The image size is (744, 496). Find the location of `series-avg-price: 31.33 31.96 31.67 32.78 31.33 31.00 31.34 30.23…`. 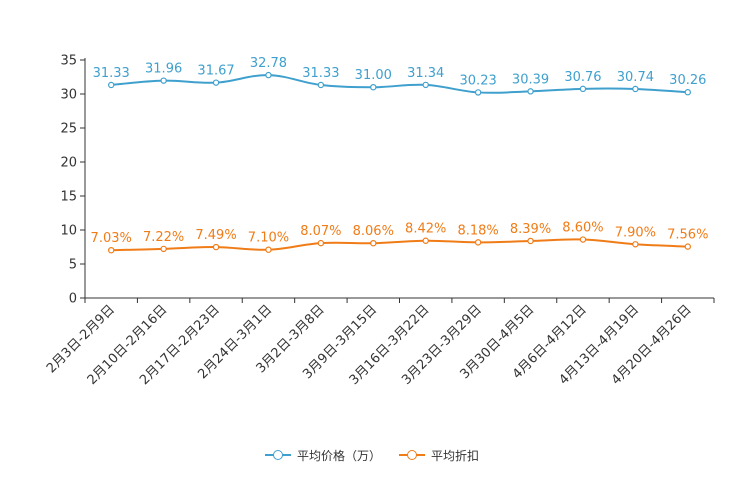

series-avg-price: 31.33 31.96 31.67 32.78 31.33 31.00 31.34 30.23… is located at coordinates (399, 76).